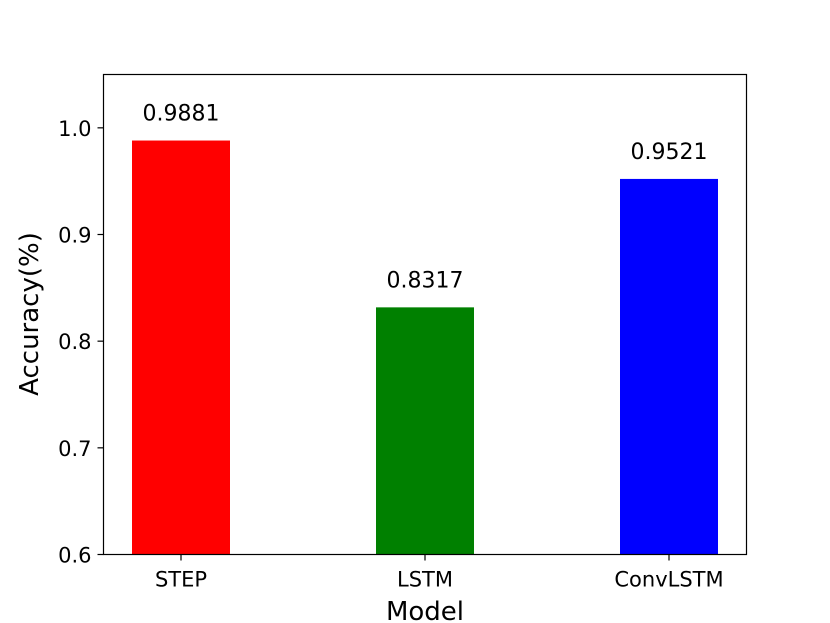 The height and width of the screenshot is (623, 830). Describe the element at coordinates (74, 449) in the screenshot. I see `y-tick-label: 0.7` at that location.